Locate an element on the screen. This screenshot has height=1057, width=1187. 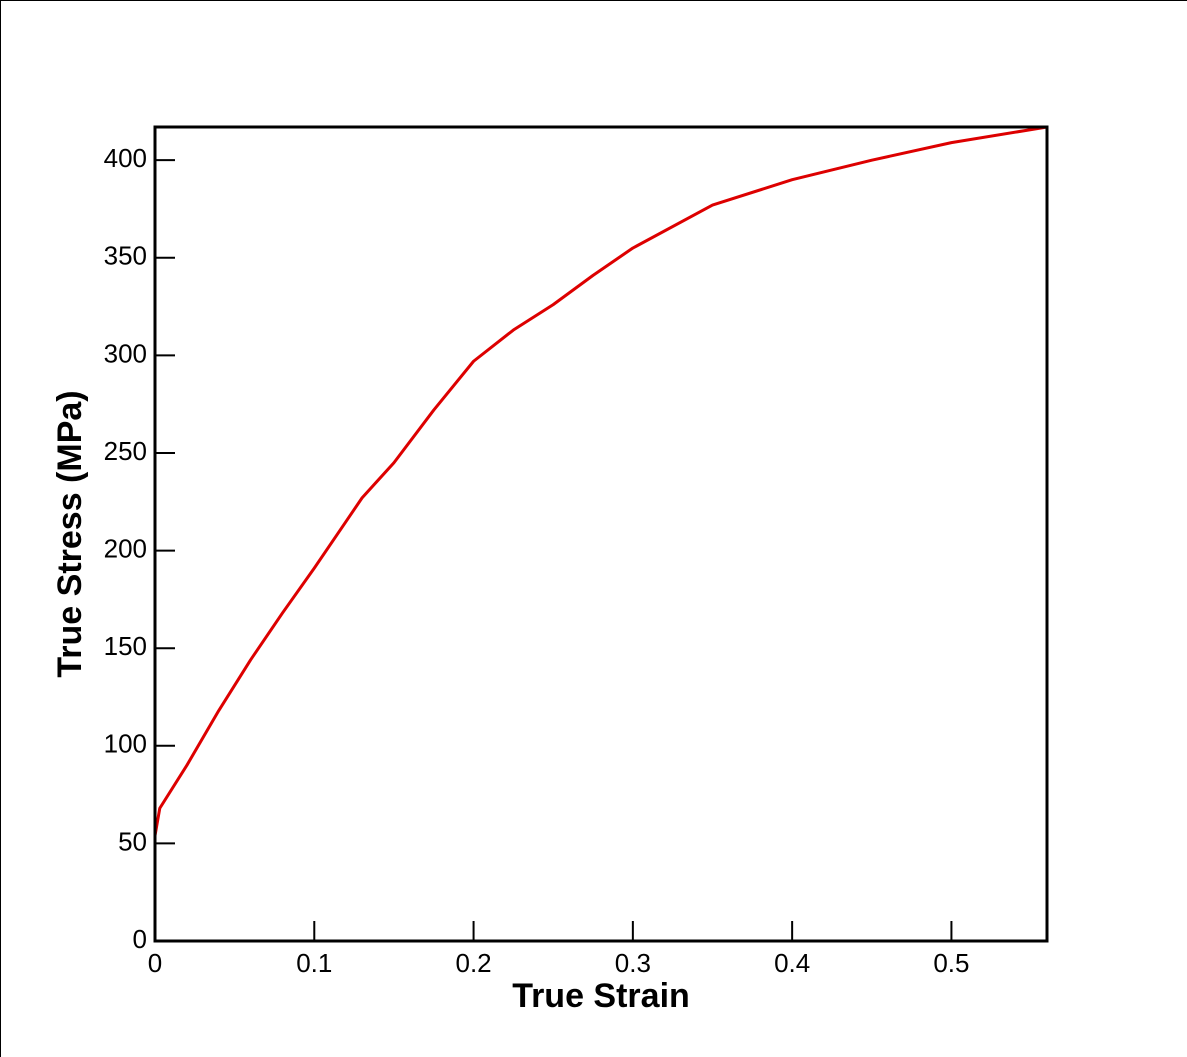
y-tick-label: 250 is located at coordinates (125, 451).